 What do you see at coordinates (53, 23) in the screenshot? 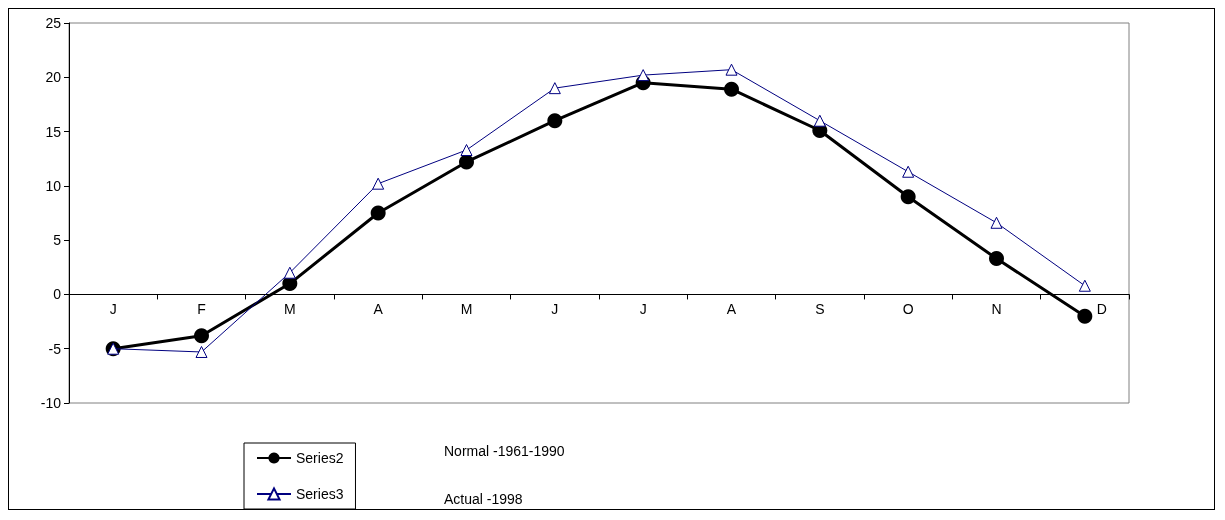
I see `y-tick-label: 25` at bounding box center [53, 23].